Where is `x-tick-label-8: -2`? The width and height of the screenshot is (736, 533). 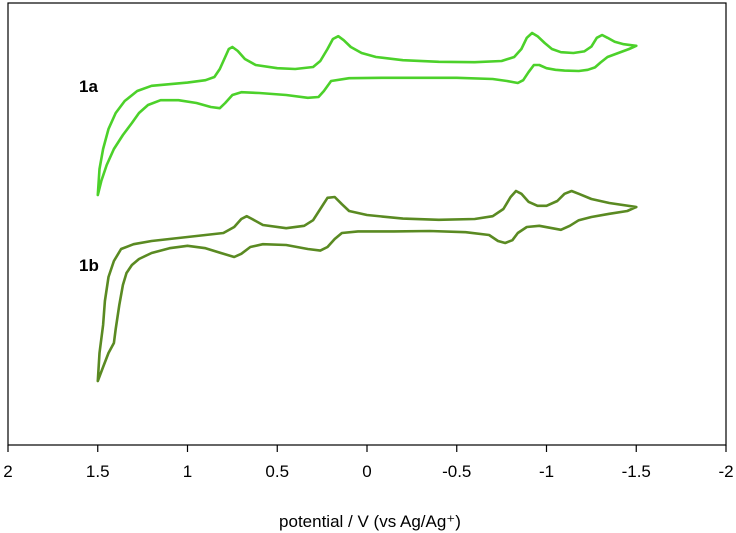
x-tick-label-8: -2 is located at coordinates (725, 471).